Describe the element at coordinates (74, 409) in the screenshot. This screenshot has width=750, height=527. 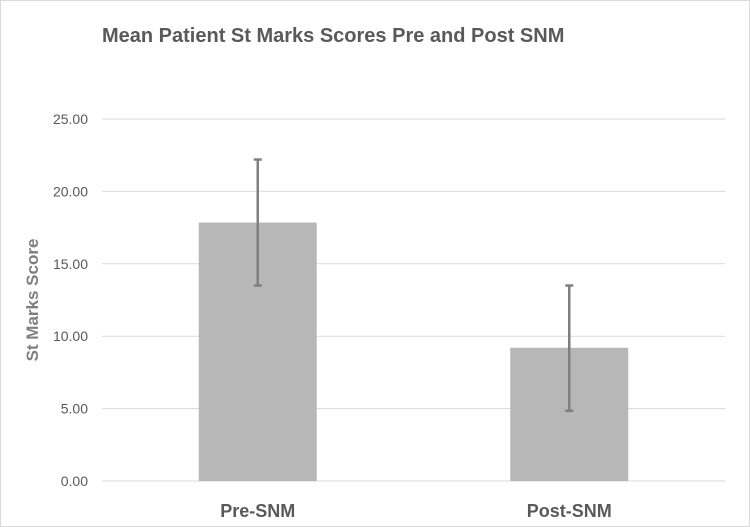
I see `y-tick-label: 5.00` at that location.